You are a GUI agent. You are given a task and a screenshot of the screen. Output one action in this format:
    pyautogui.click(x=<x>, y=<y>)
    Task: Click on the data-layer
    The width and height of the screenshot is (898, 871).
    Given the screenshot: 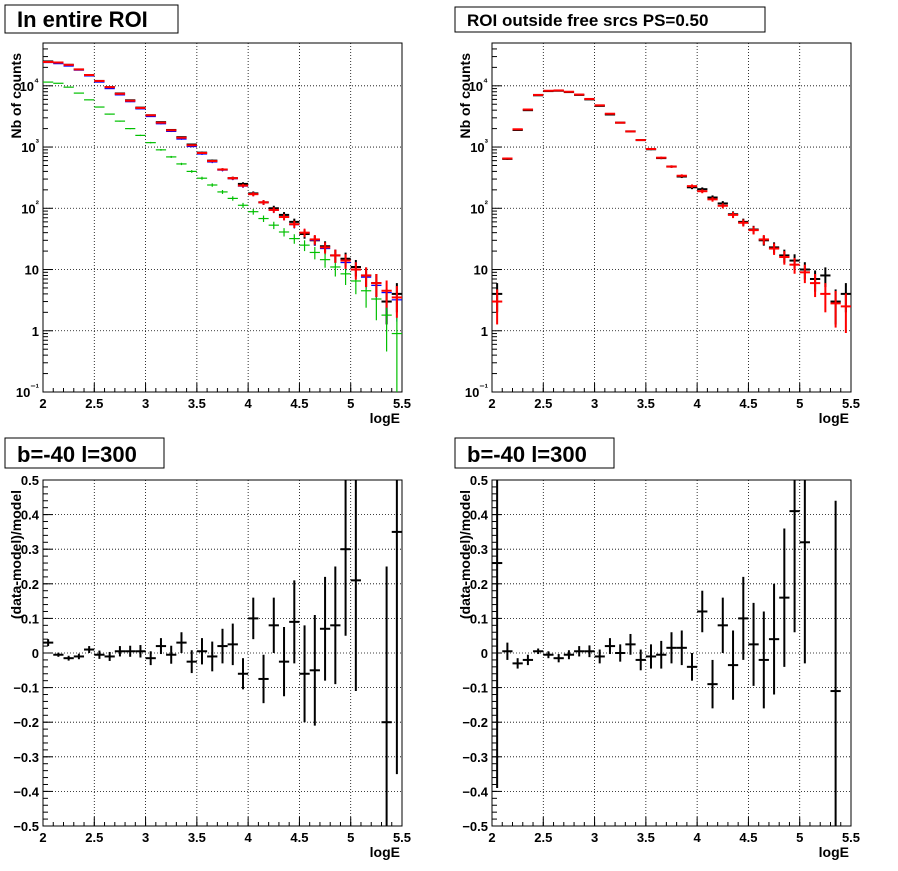 What is the action you would take?
    pyautogui.click(x=671, y=211)
    